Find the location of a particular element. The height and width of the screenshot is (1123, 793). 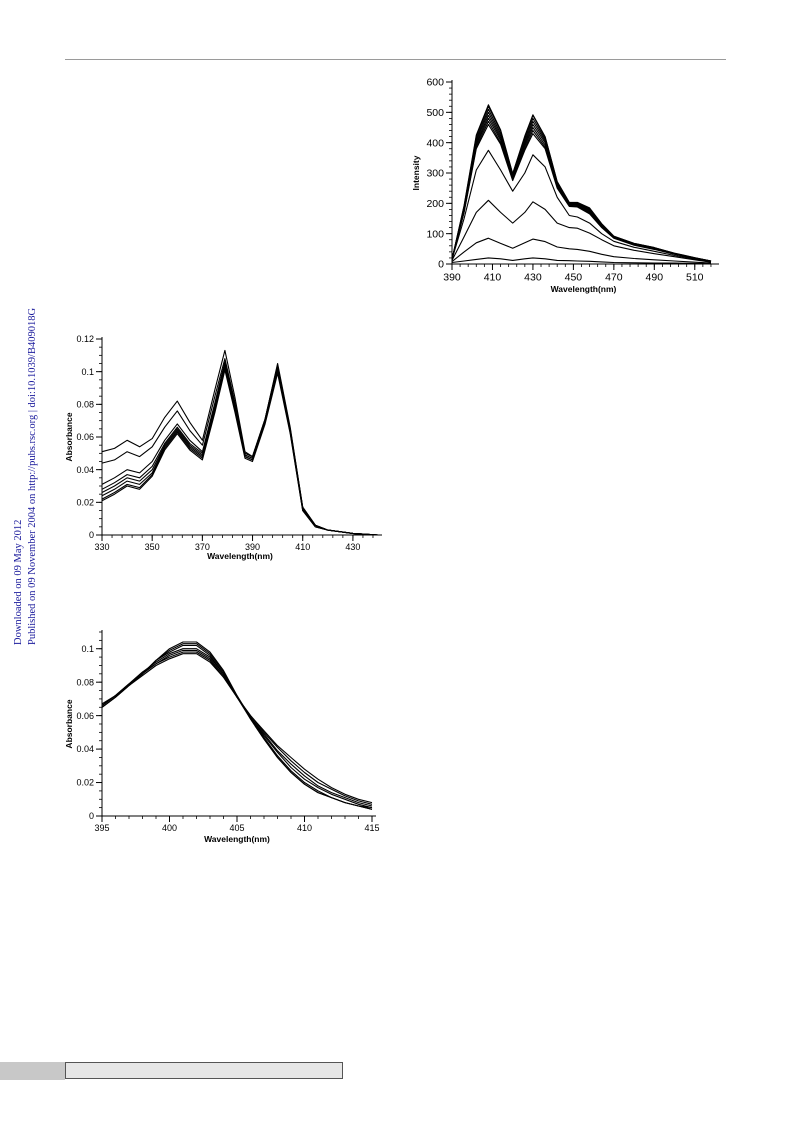

x-tick-label: 490 is located at coordinates (655, 278).